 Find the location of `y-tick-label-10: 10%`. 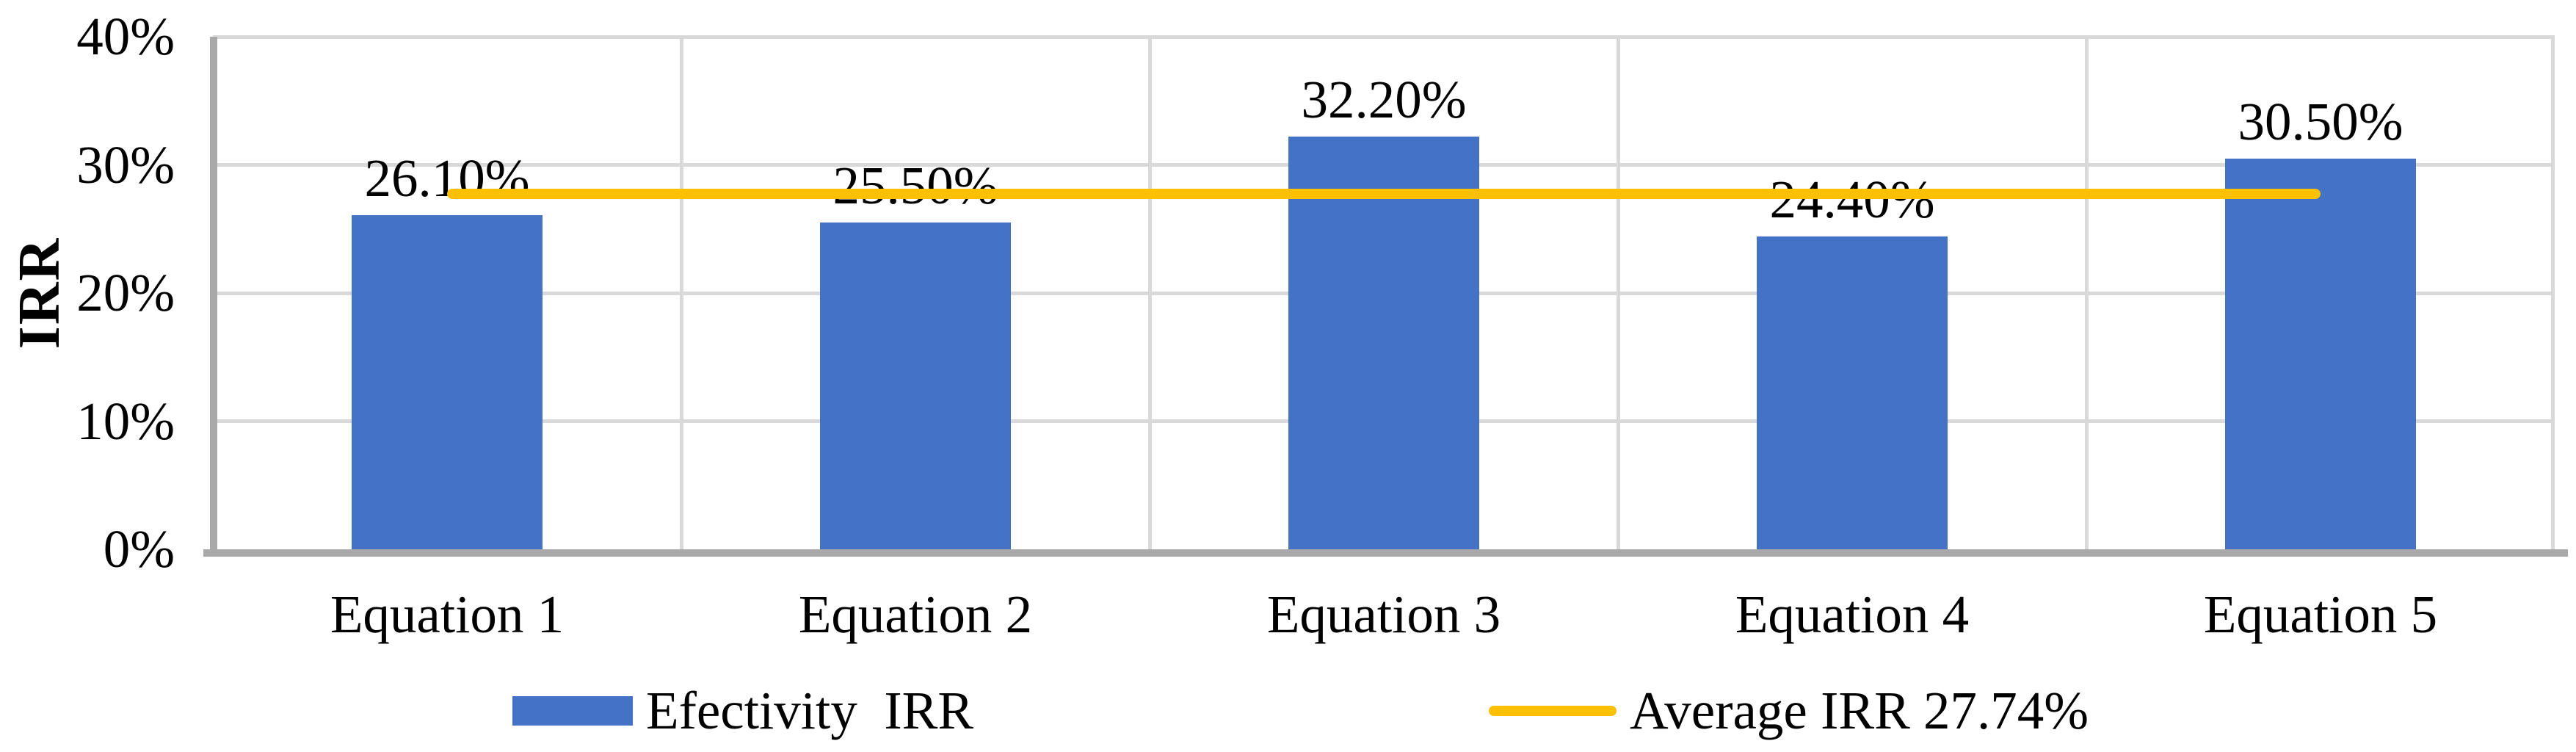

y-tick-label-10: 10% is located at coordinates (126, 421).